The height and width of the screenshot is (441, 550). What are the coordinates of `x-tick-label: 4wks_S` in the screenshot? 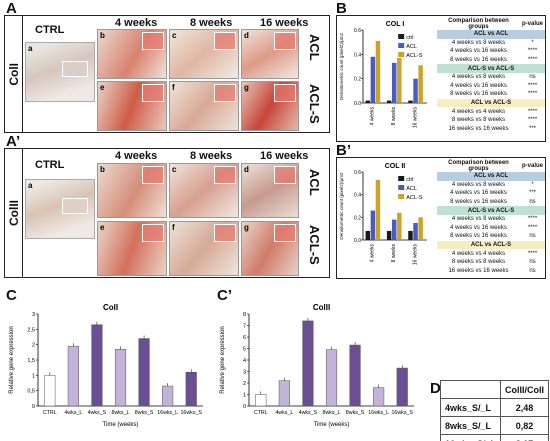 It's located at (308, 413).